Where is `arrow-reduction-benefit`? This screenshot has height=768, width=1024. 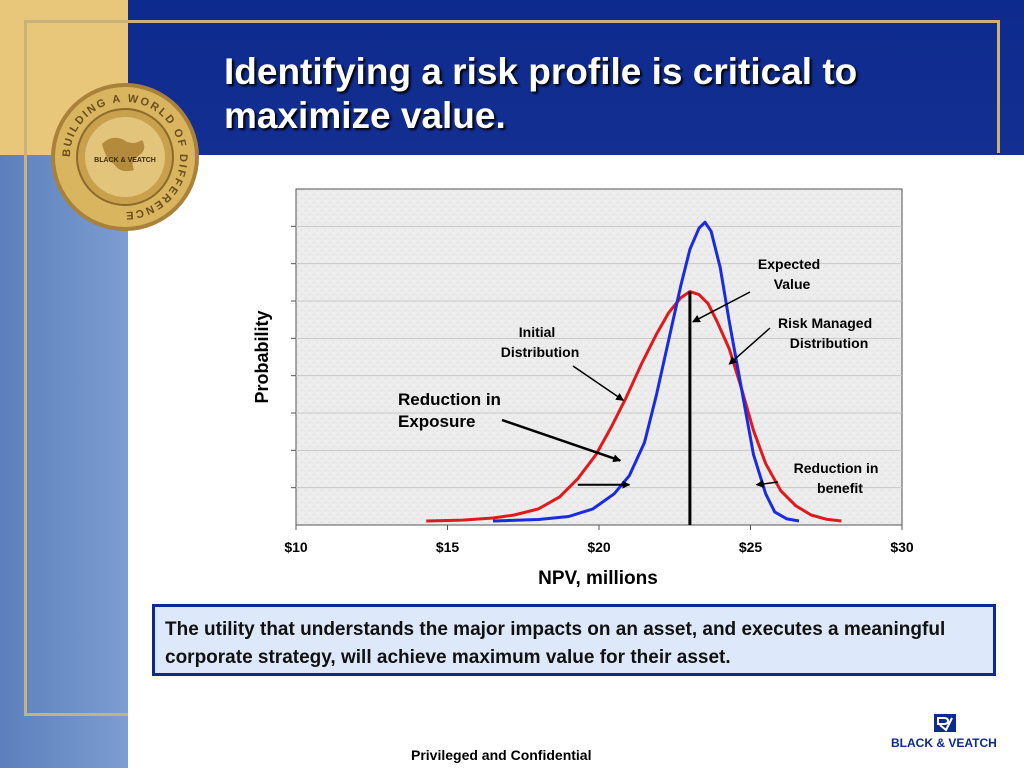
arrow-reduction-benefit is located at coordinates (767, 483).